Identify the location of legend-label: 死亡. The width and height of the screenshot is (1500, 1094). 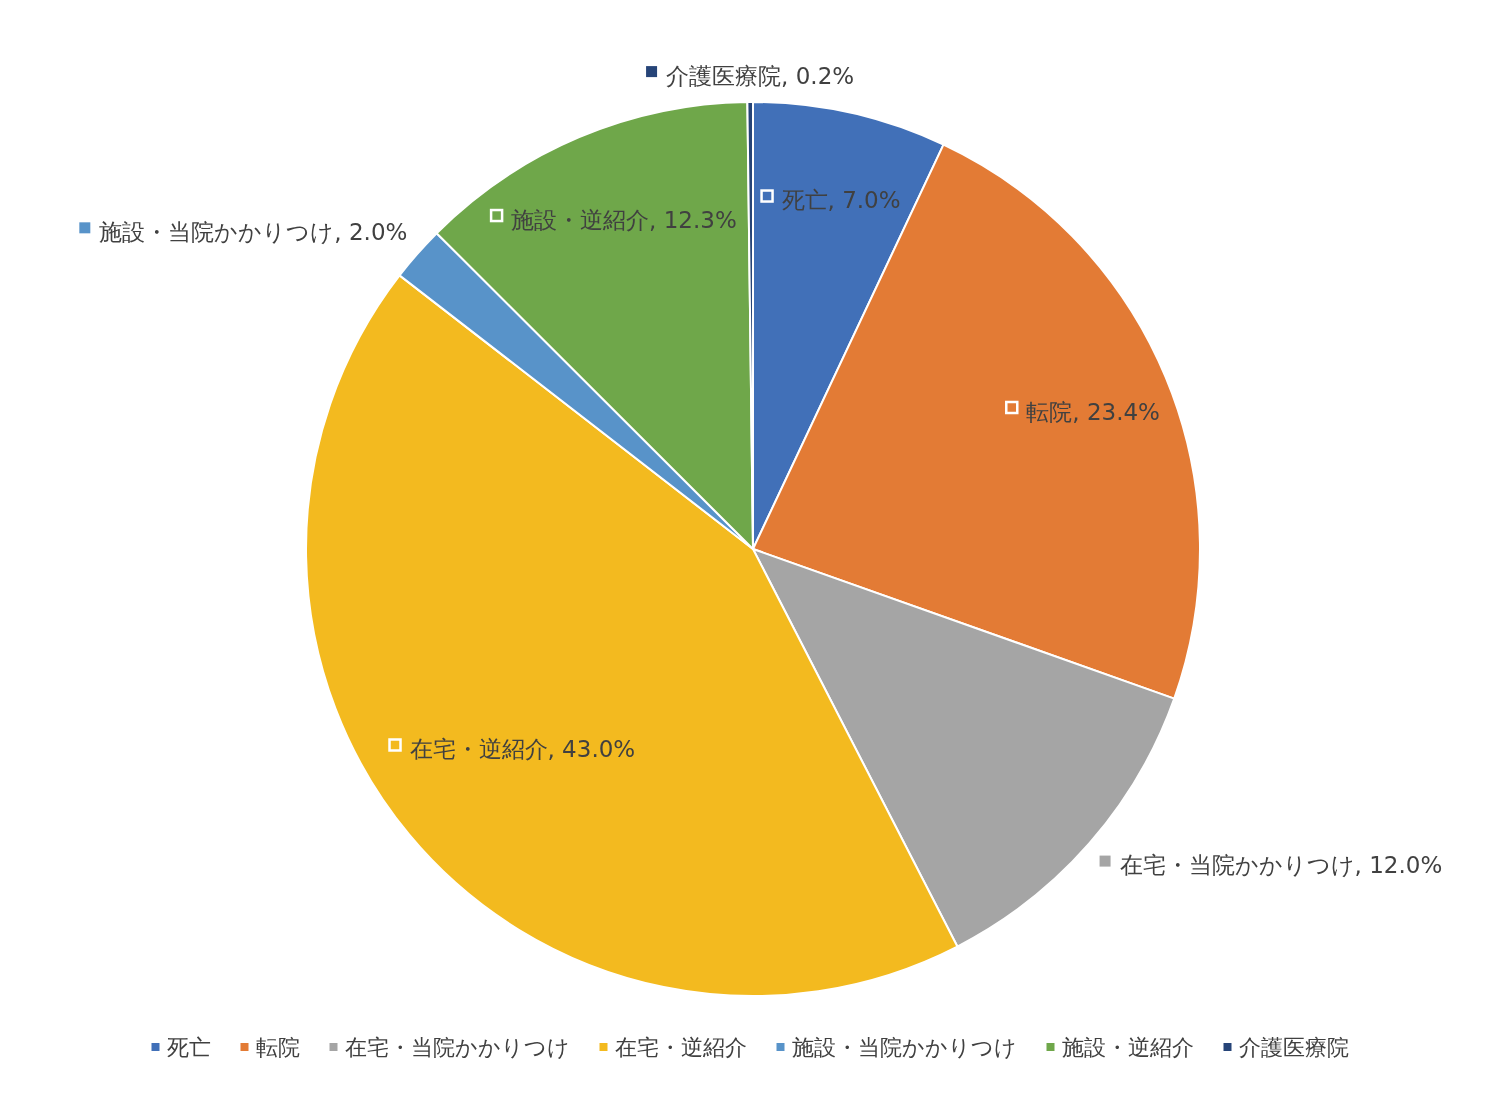
(188, 1047).